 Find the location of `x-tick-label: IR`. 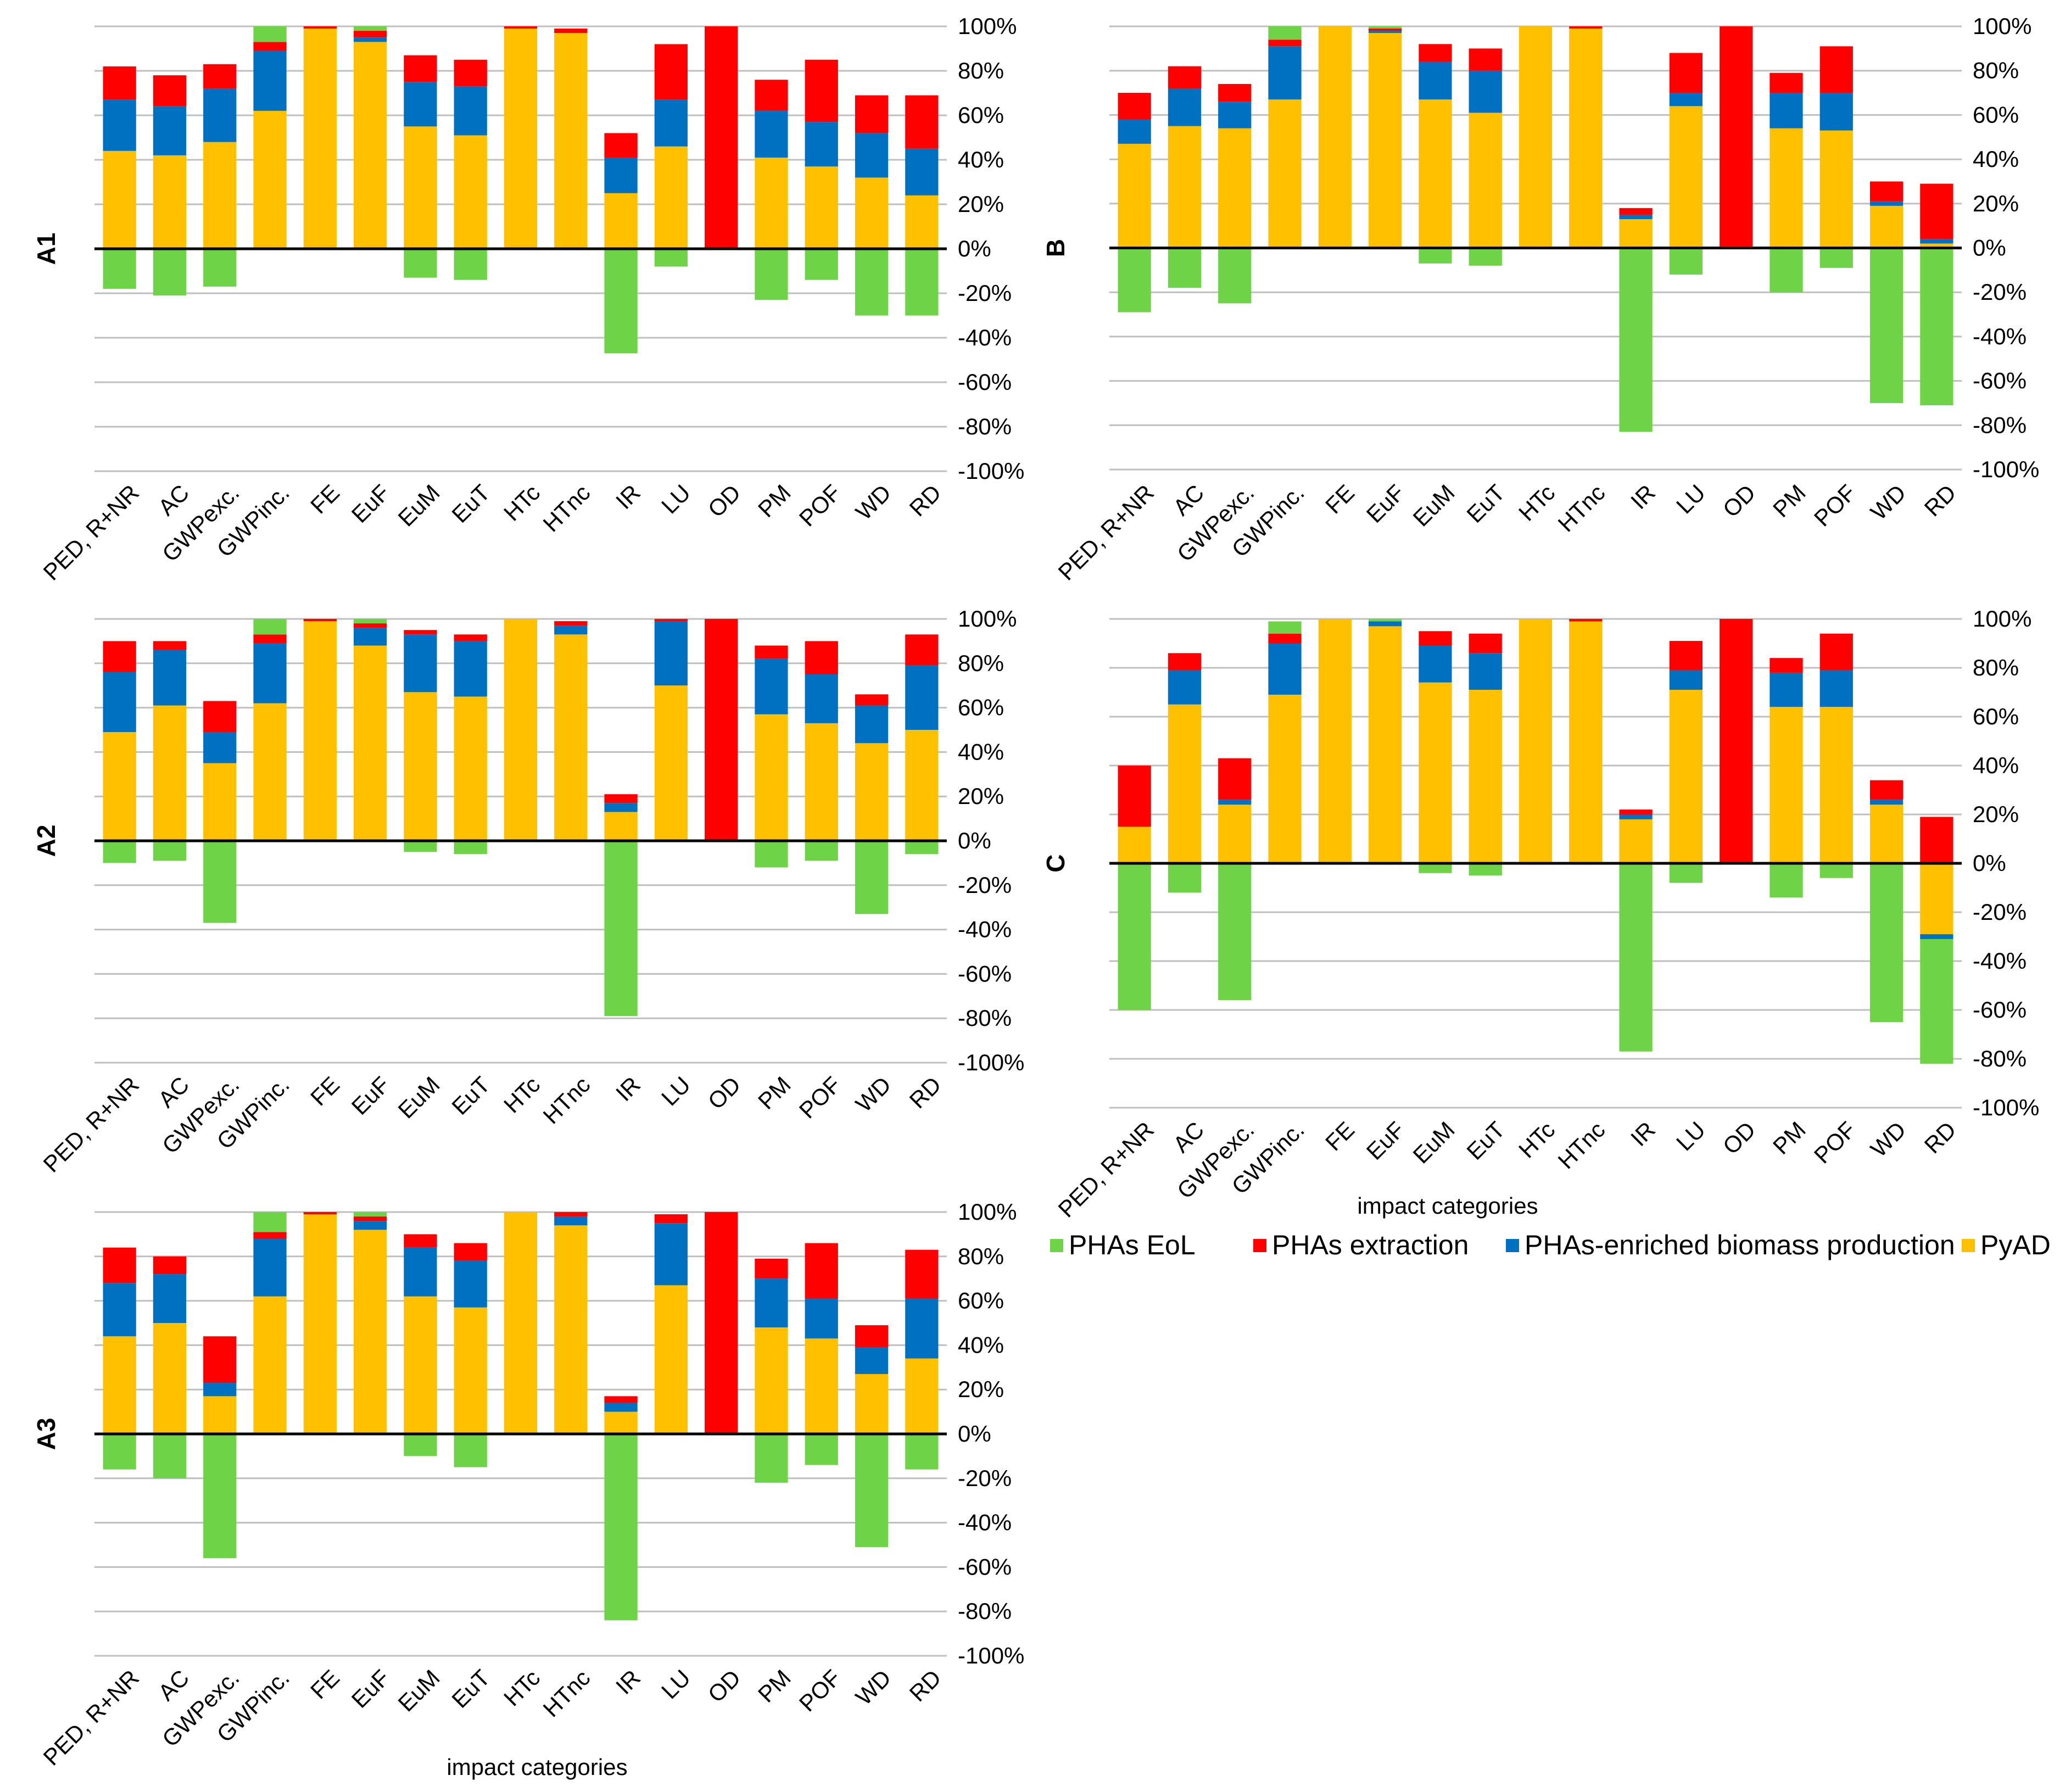

x-tick-label: IR is located at coordinates (628, 496).